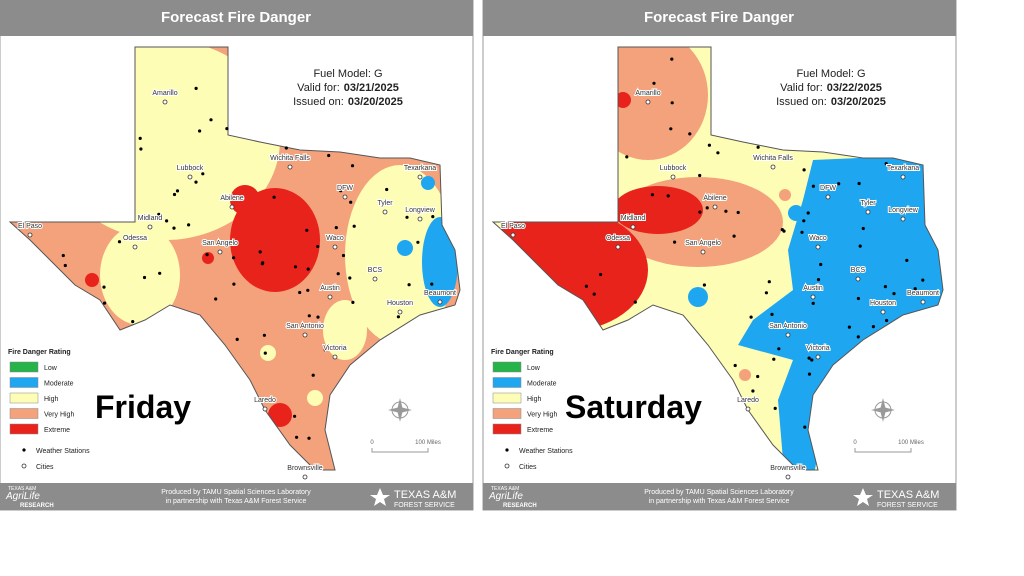 The height and width of the screenshot is (576, 1024). Describe the element at coordinates (818, 238) in the screenshot. I see `city-label: Waco` at that location.